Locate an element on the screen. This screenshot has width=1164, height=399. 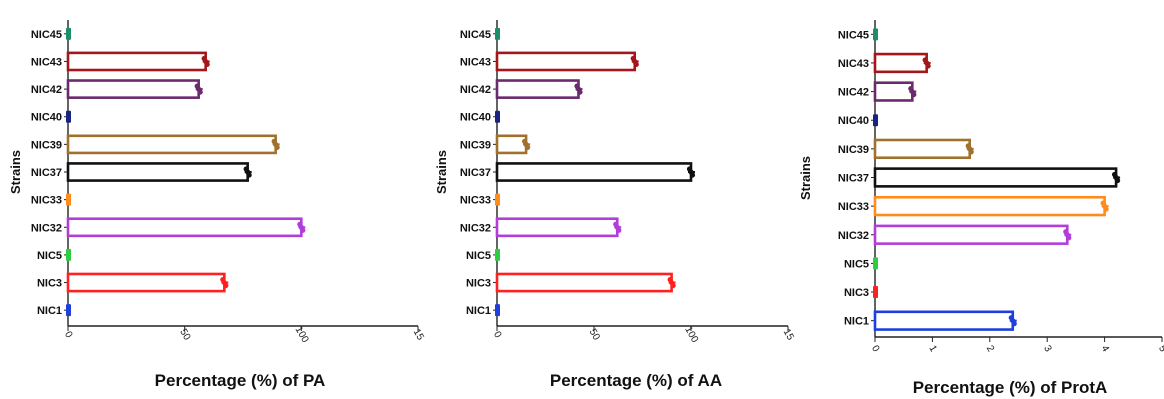
x-axis-title: Percentage (%) of ProtA is located at coordinates (1010, 387).